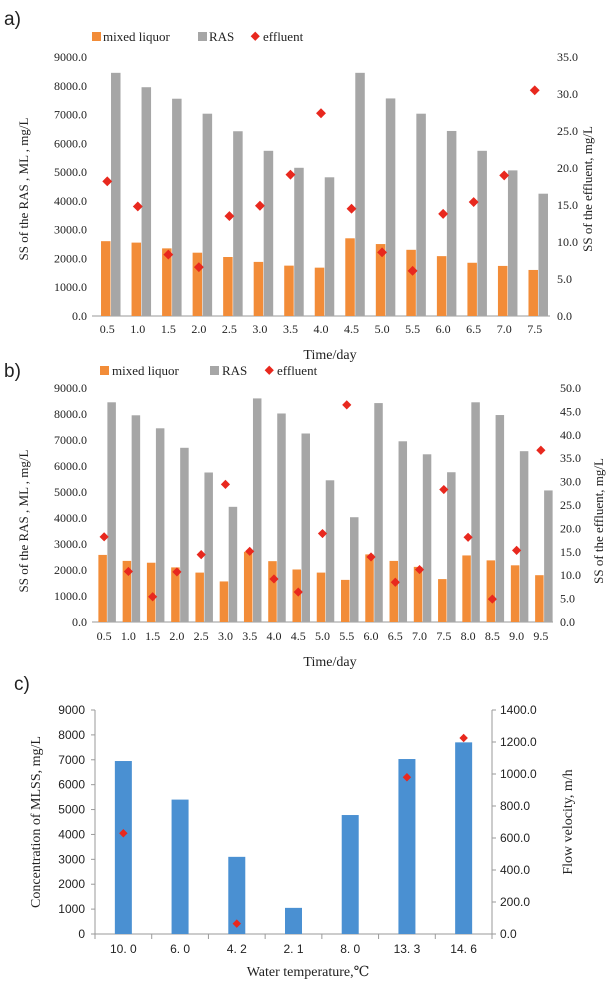 The image size is (614, 985). Describe the element at coordinates (96, 36) in the screenshot. I see `legend-a-mixed-liquor-swatch` at that location.